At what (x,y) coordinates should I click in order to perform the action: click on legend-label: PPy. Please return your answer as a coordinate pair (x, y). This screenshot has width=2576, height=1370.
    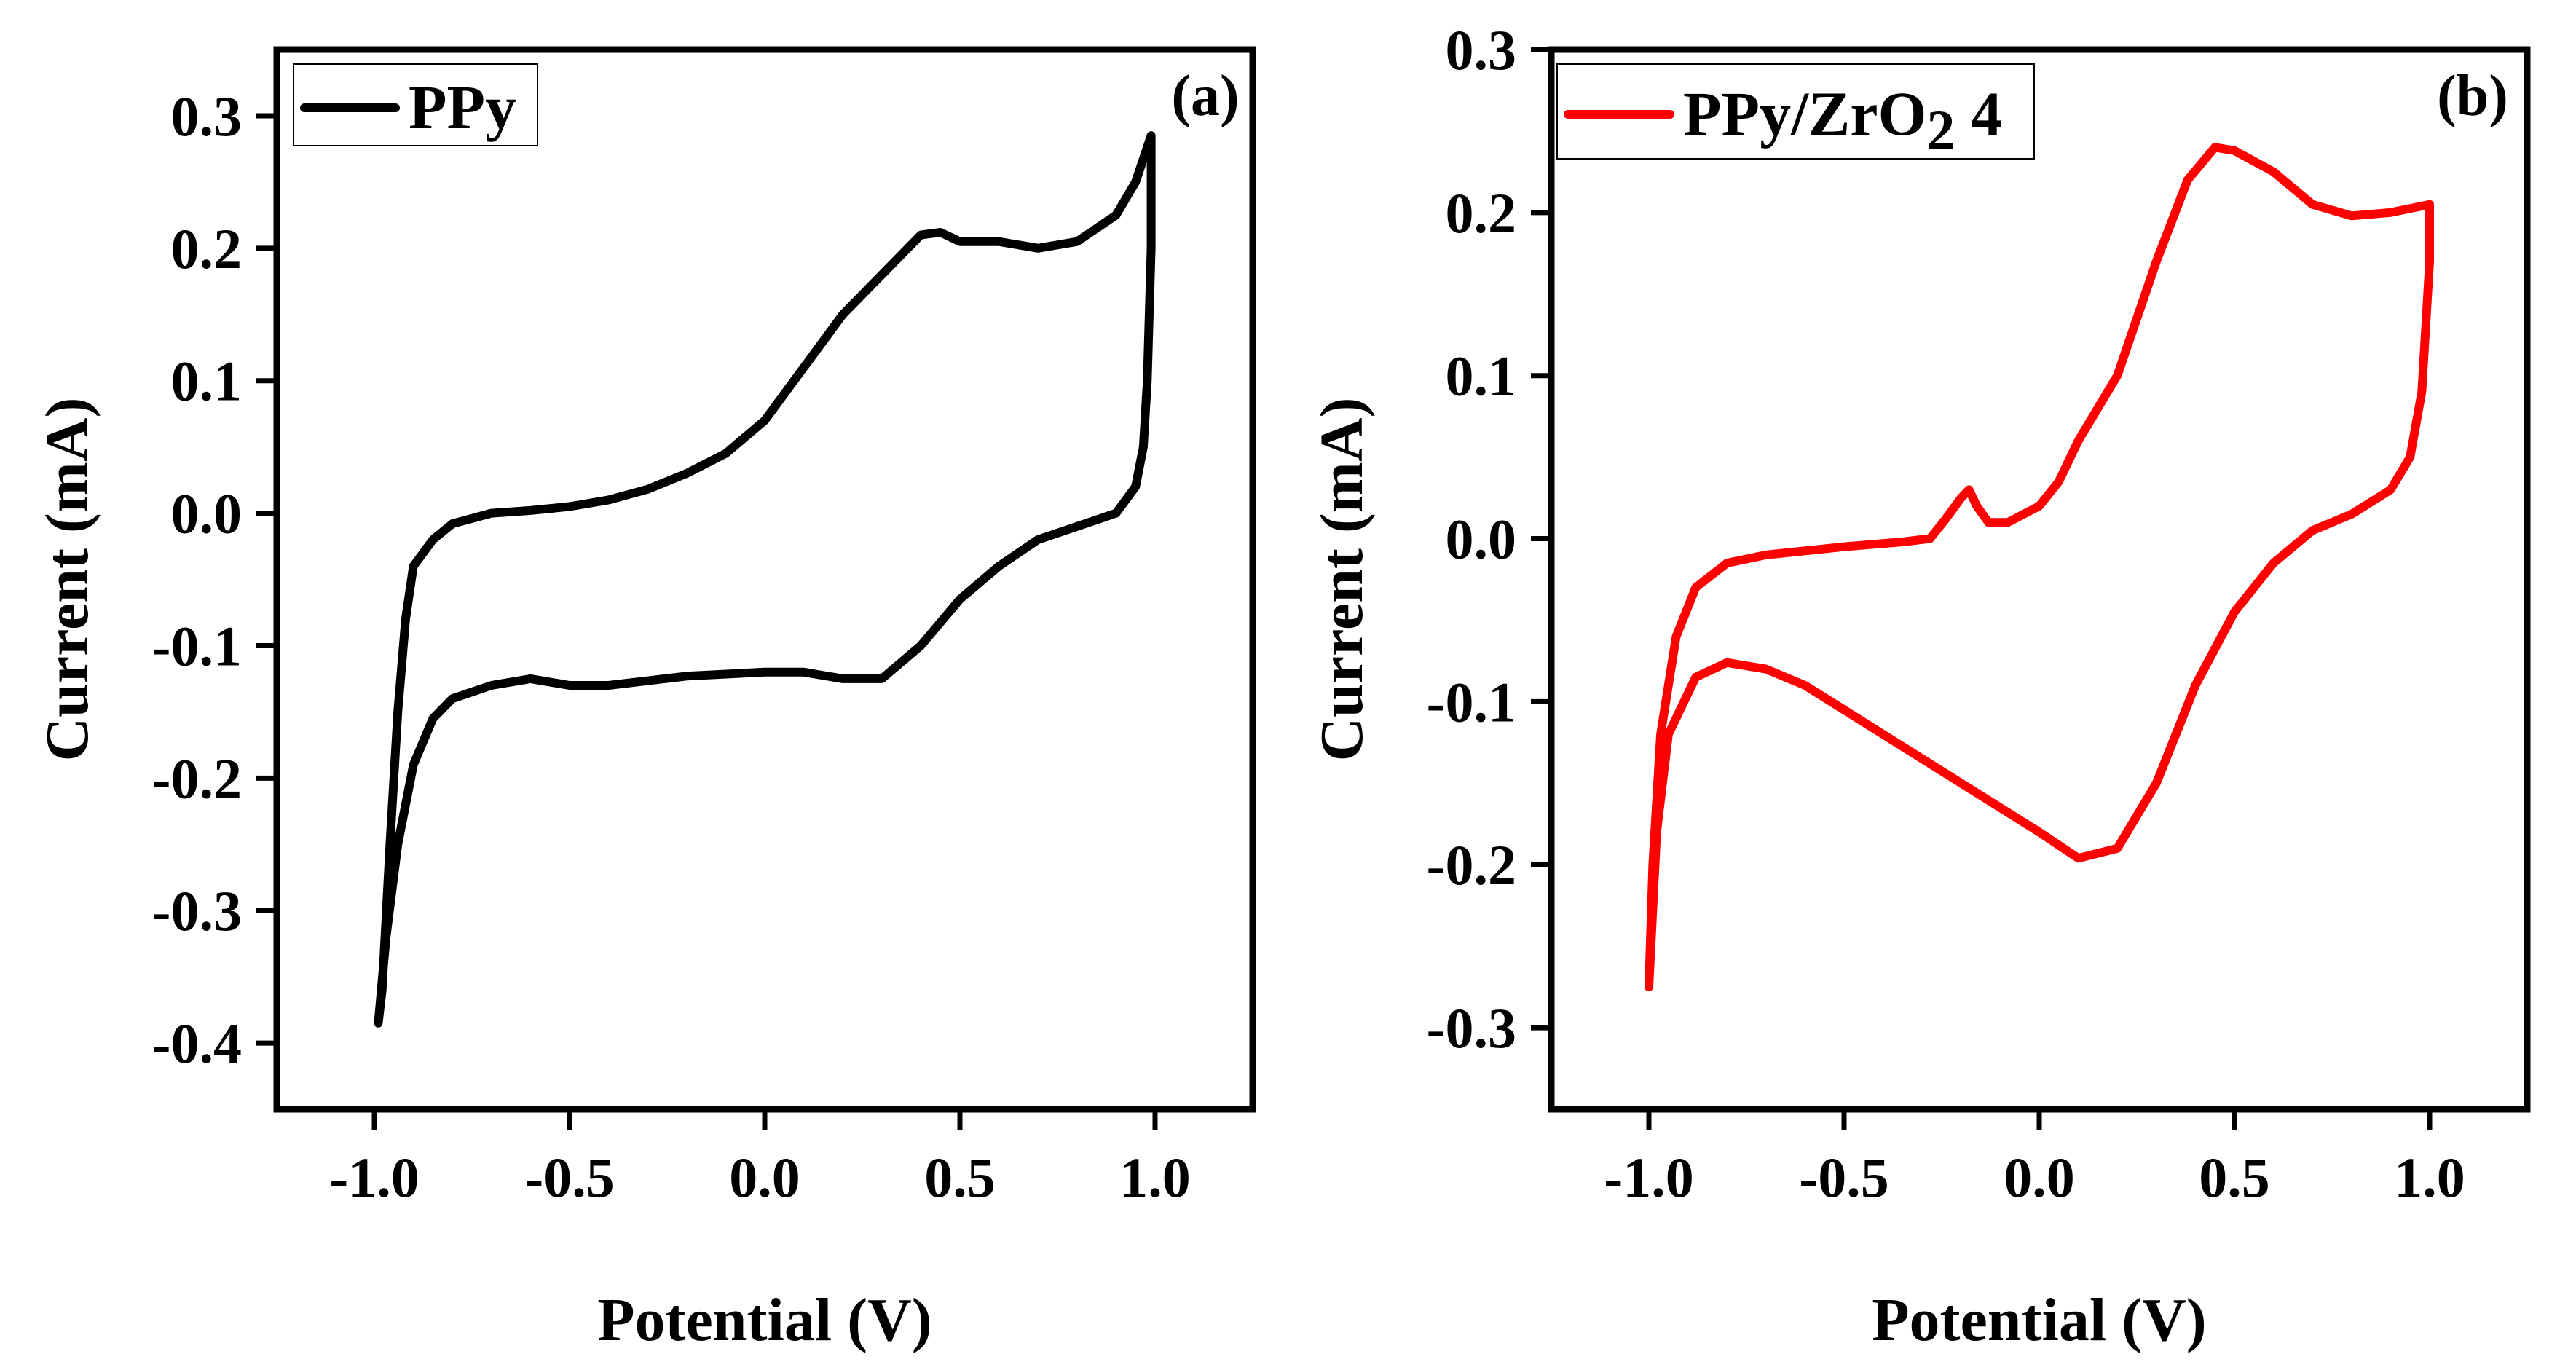
    Looking at the image, I should click on (462, 107).